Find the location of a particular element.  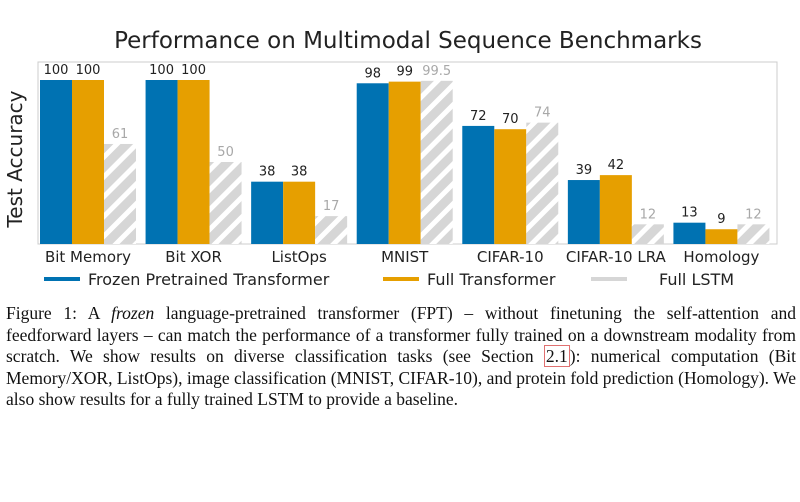

bar-full-transformer-listops is located at coordinates (299, 212).